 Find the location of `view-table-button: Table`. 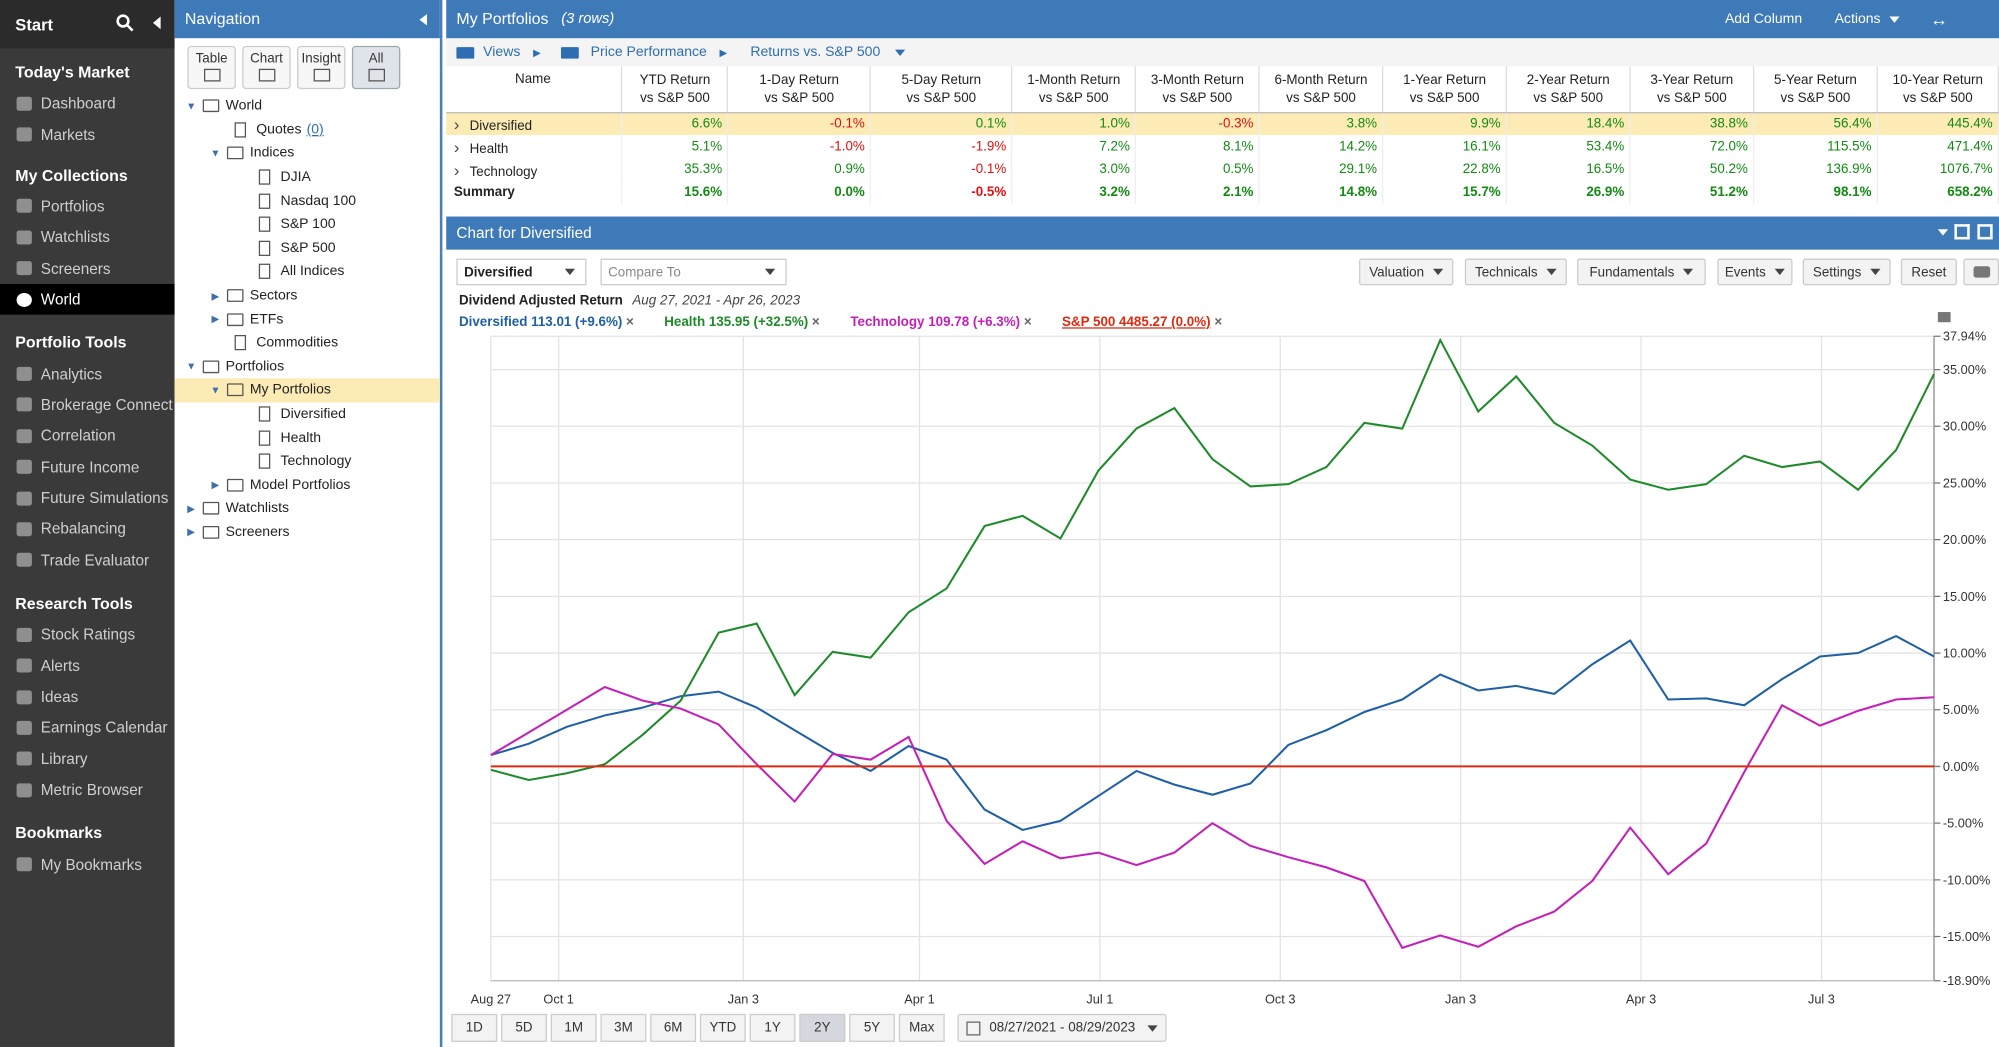

view-table-button: Table is located at coordinates (211, 67).